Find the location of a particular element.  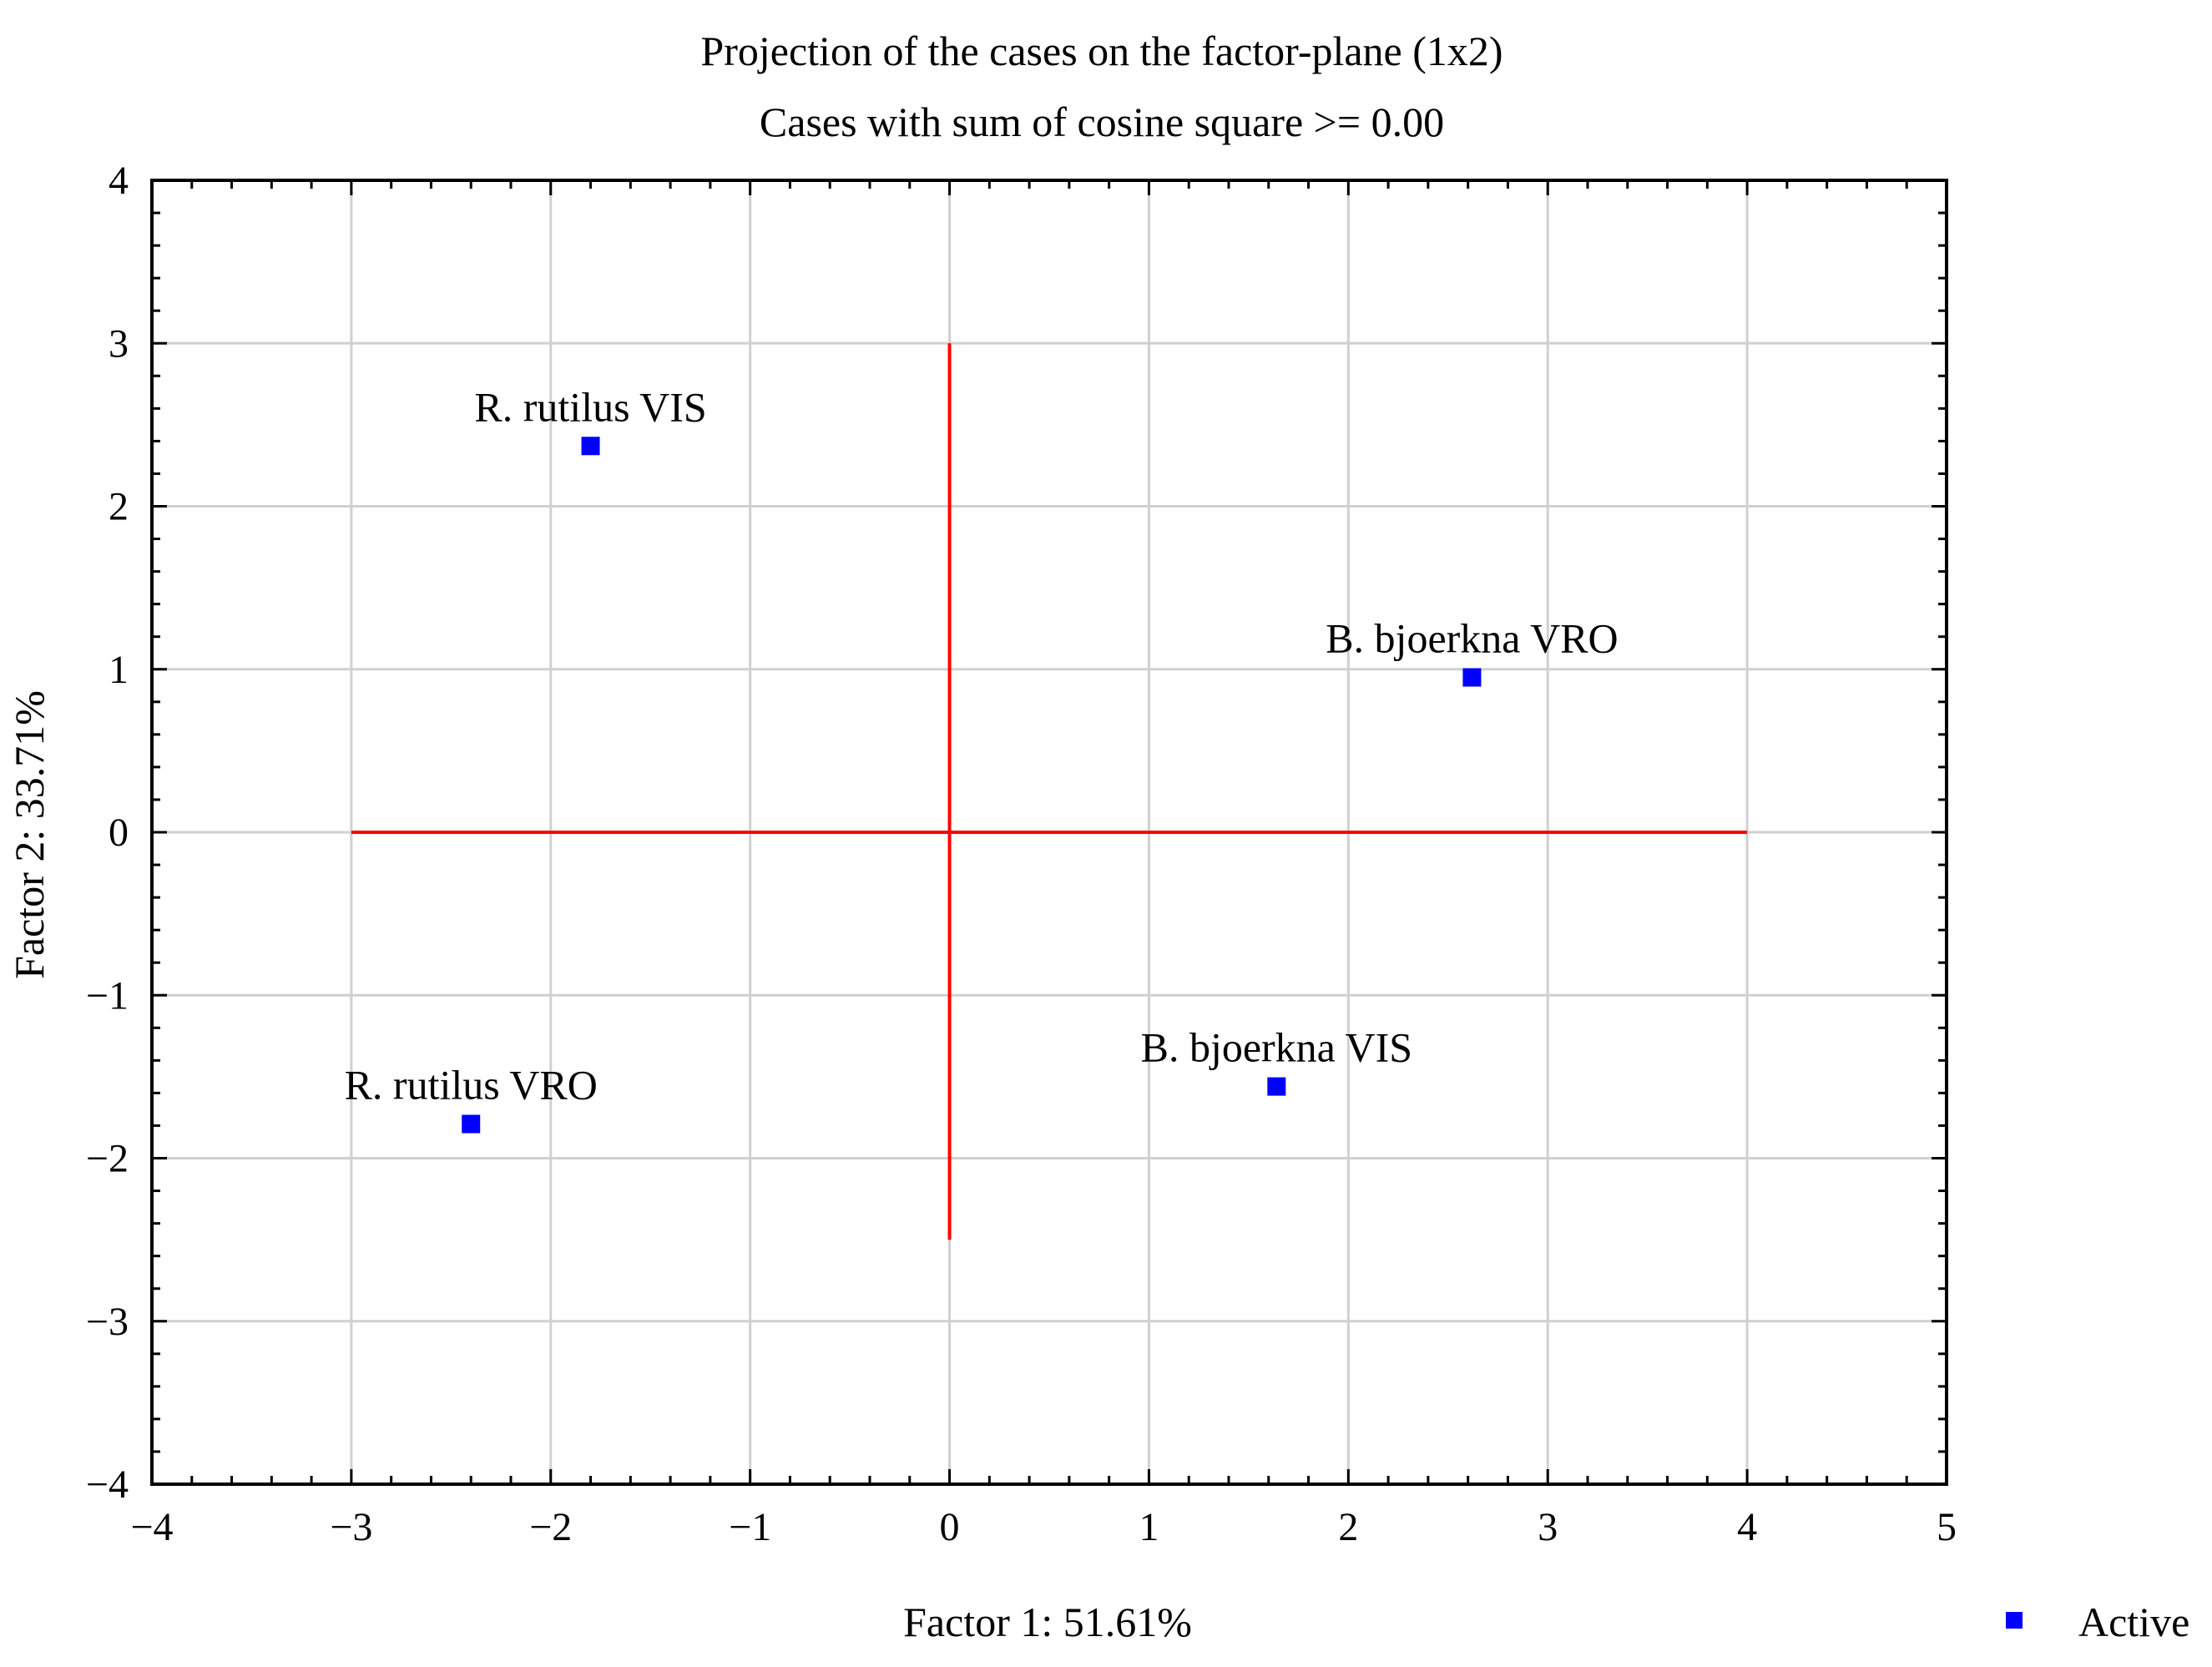

legend-marker is located at coordinates (2014, 1620).